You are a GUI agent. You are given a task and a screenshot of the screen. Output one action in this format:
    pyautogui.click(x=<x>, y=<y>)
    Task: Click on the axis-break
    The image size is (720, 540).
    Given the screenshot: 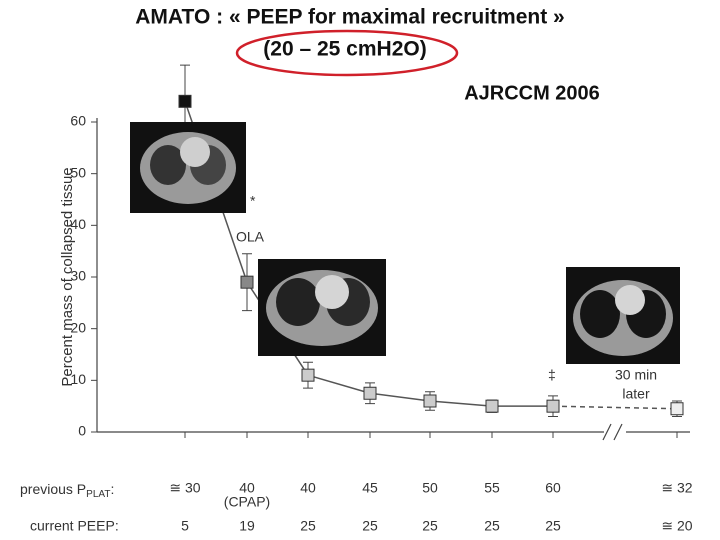 What is the action you would take?
    pyautogui.click(x=612, y=432)
    